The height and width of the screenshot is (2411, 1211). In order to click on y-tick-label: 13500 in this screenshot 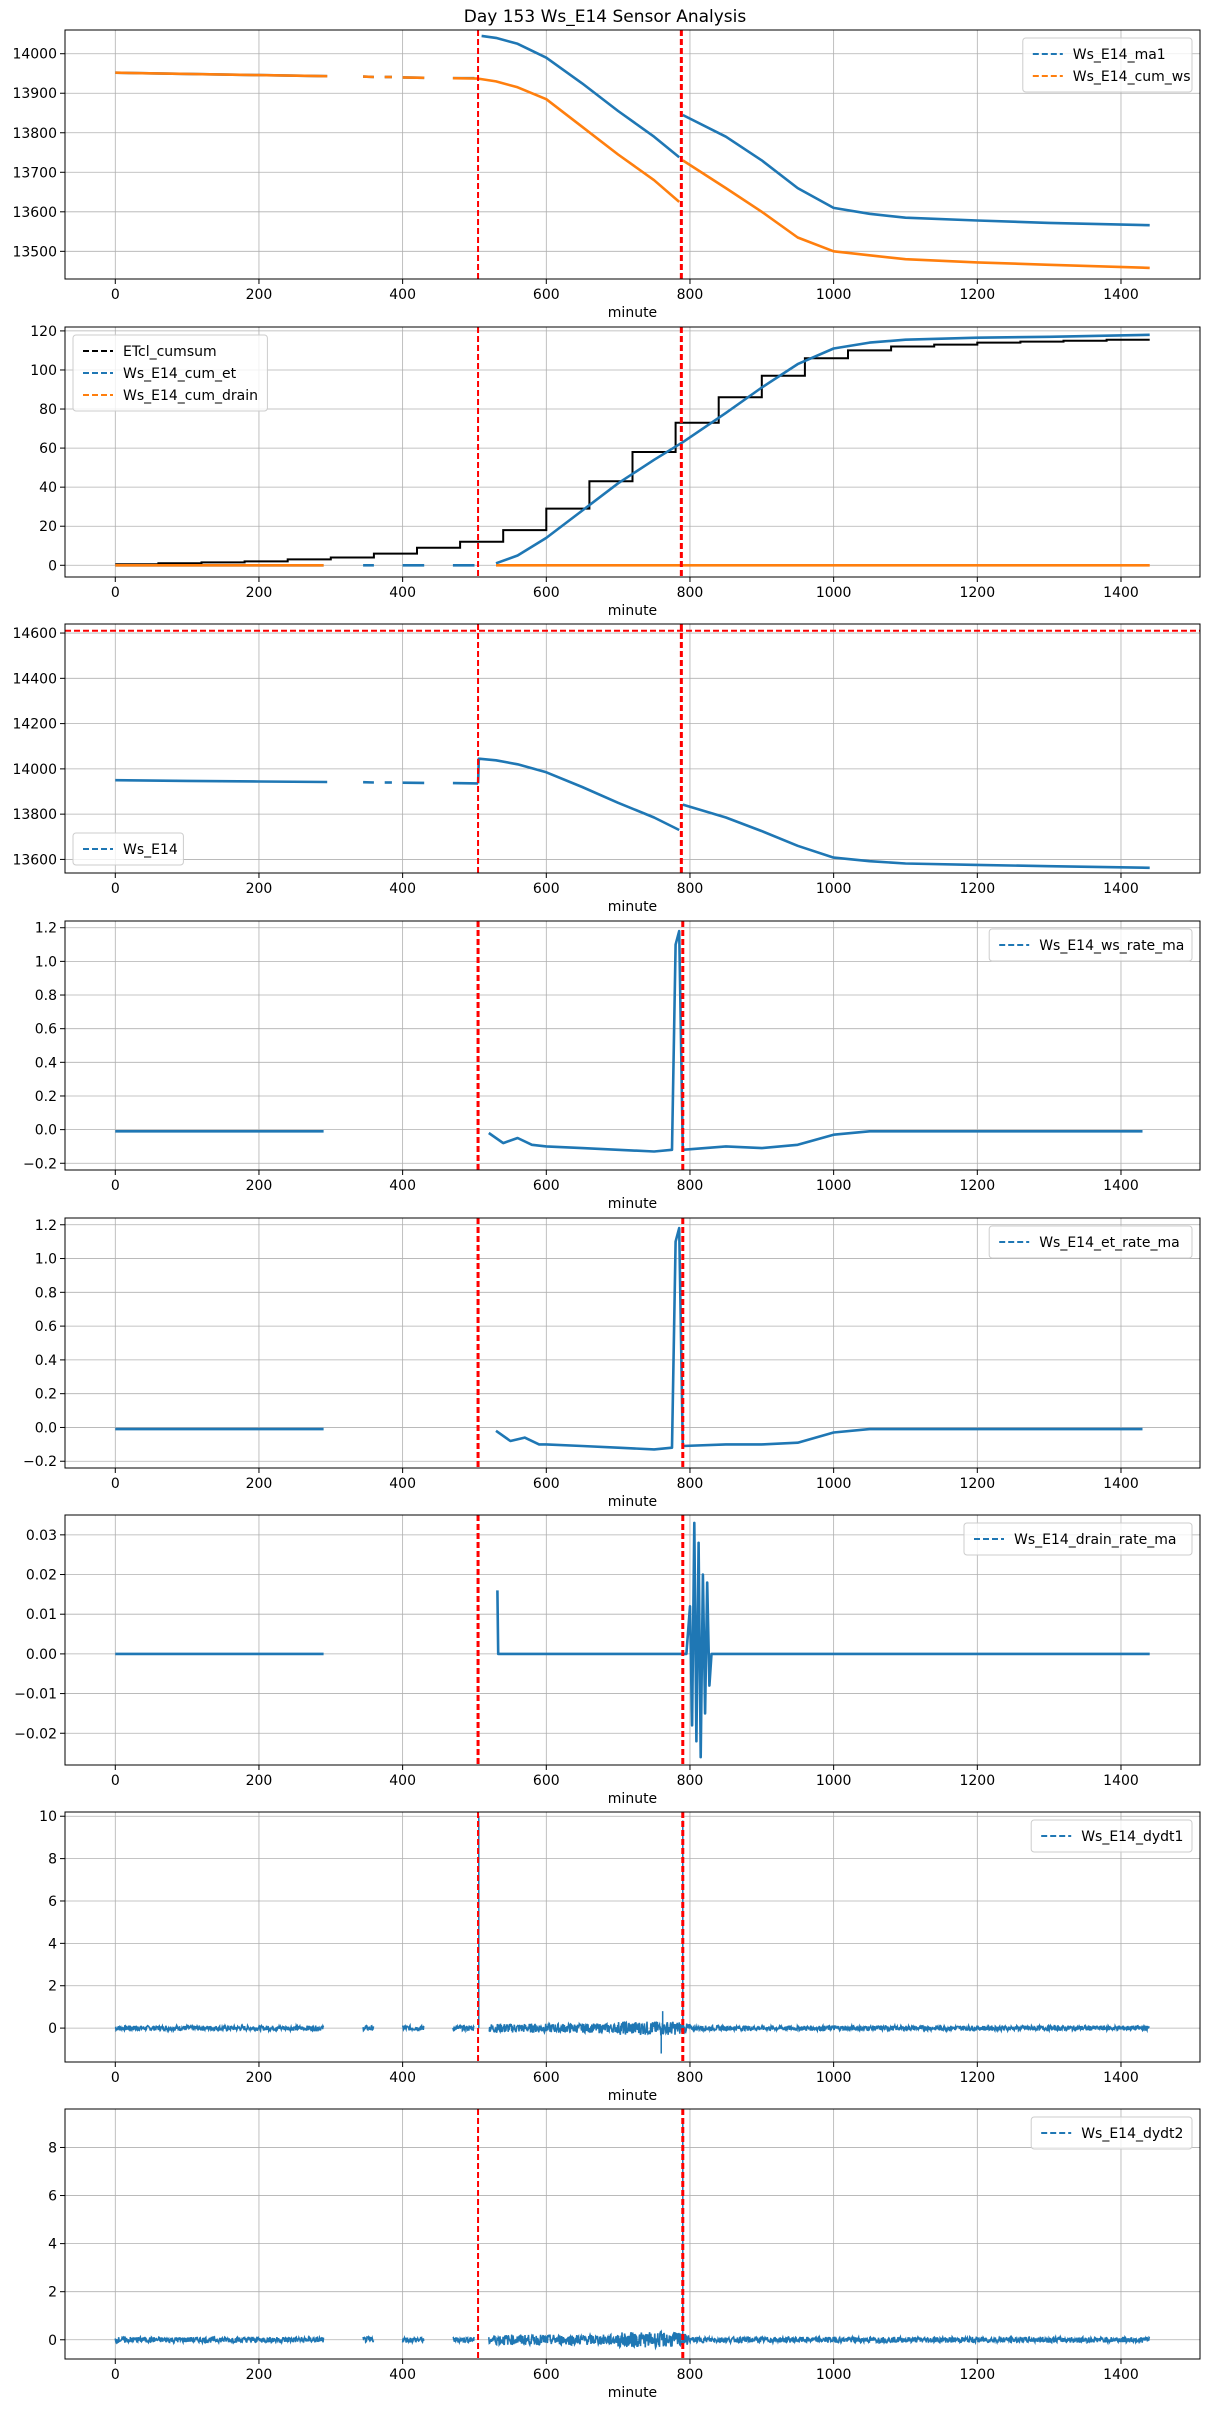, I will do `click(34, 252)`.